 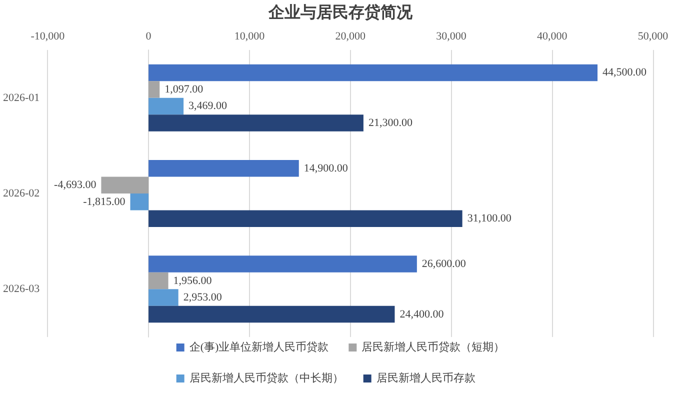 I want to click on data-label: -4,693.00, so click(x=75, y=185).